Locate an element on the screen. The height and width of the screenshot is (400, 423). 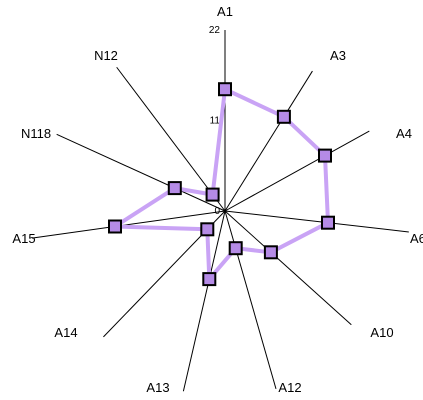
axis-label-a3: A3 is located at coordinates (338, 55).